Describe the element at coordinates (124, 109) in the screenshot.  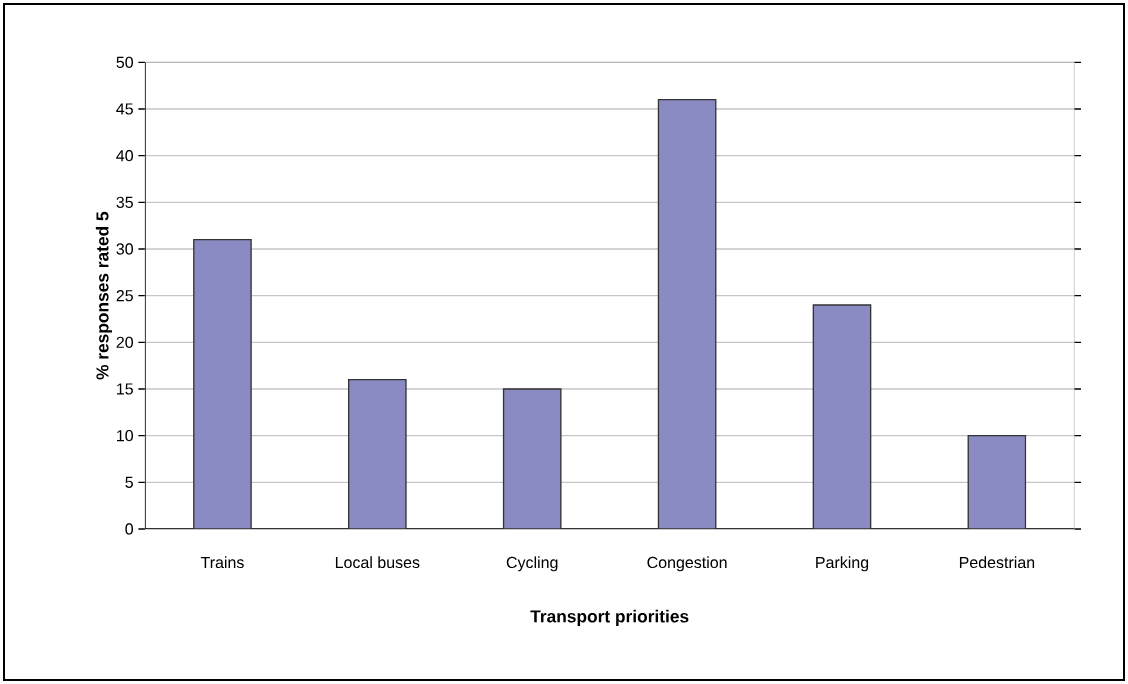
I see `y-tick-label: 45` at that location.